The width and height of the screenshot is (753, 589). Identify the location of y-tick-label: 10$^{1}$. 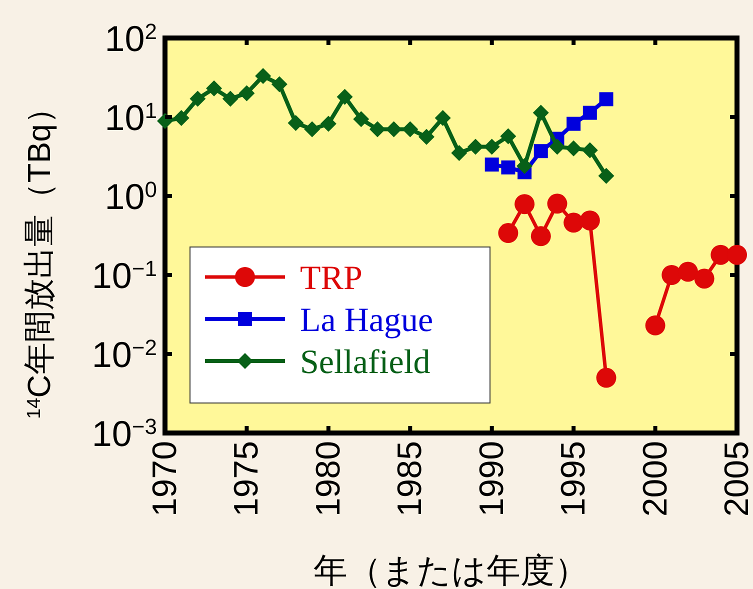
(130, 117).